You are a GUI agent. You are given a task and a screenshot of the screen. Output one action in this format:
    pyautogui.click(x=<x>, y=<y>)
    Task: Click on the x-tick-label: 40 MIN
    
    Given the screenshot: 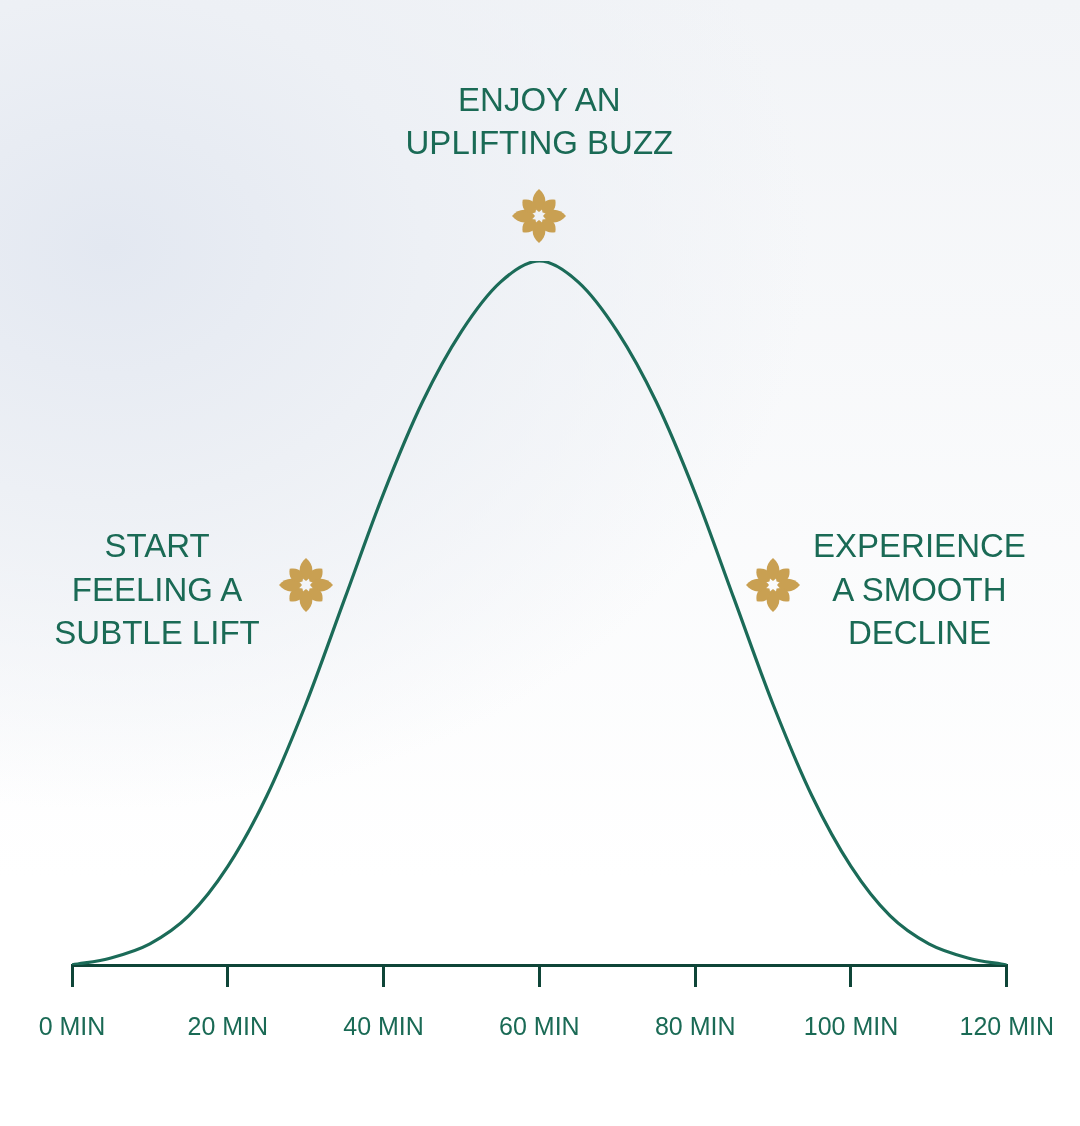 What is the action you would take?
    pyautogui.click(x=383, y=1025)
    